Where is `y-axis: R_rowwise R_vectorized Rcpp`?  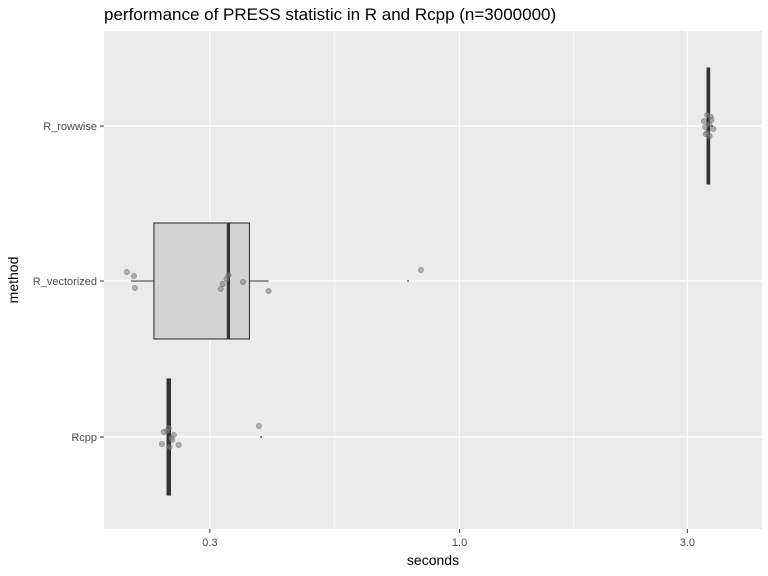 y-axis: R_rowwise R_vectorized Rcpp is located at coordinates (68, 282).